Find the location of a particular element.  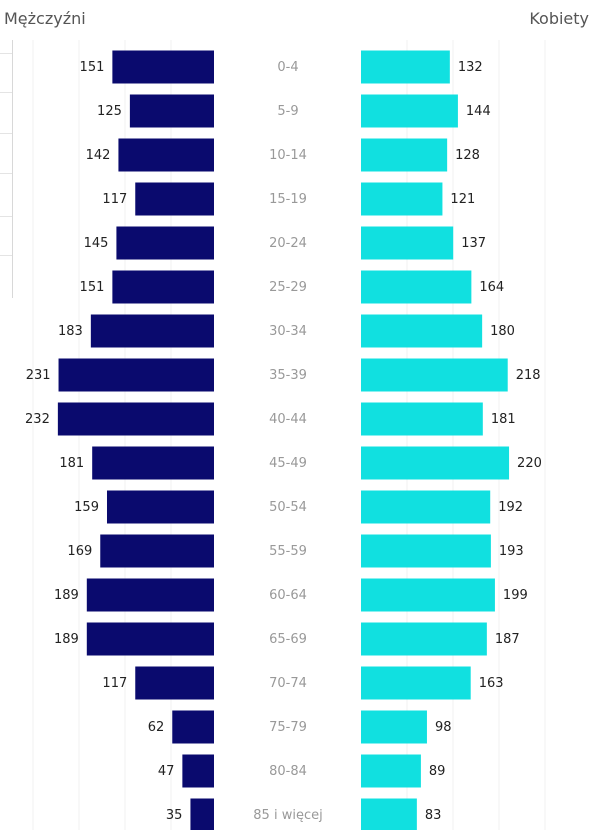

value-label-female: 98 is located at coordinates (443, 727).